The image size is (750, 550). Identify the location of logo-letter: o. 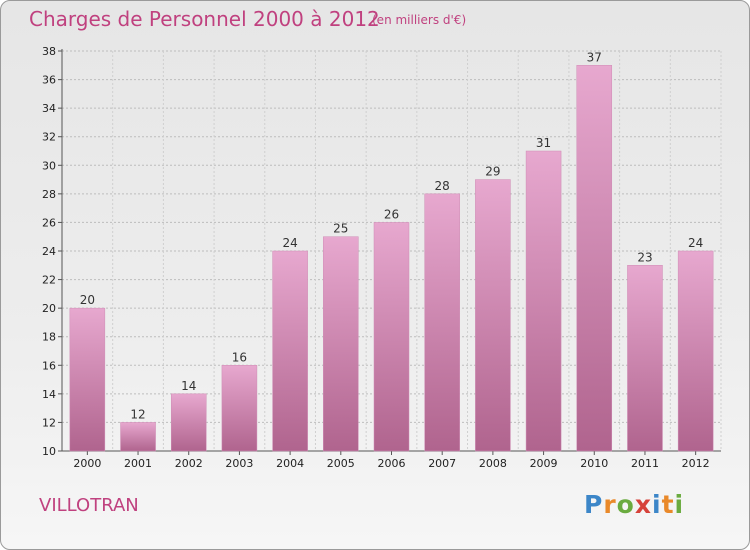
(625, 504).